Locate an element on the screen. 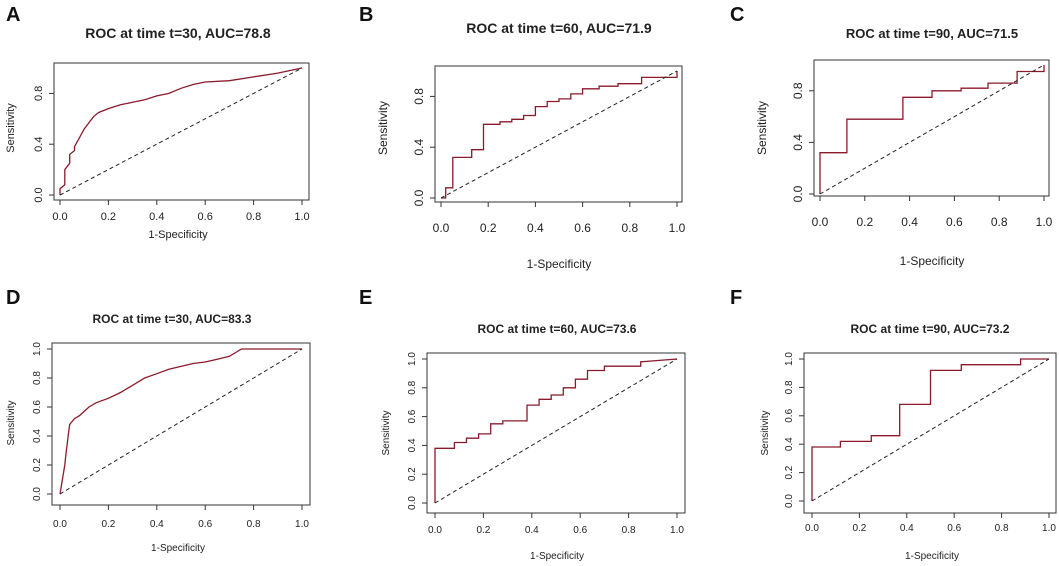  panel-letter-d: D is located at coordinates (13, 298).